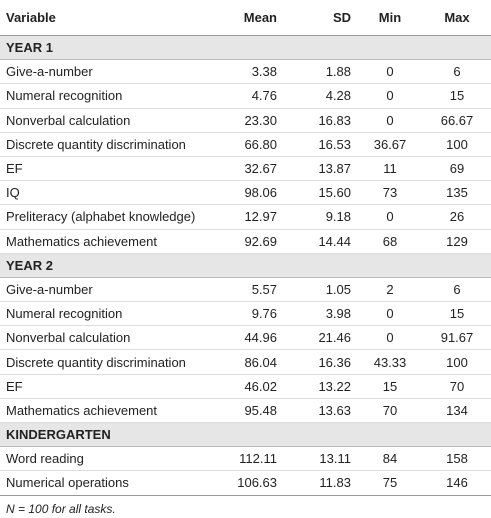 This screenshot has height=518, width=491. Describe the element at coordinates (106, 217) in the screenshot. I see `variable-name: Preliteracy (alphabet knowledge)` at that location.